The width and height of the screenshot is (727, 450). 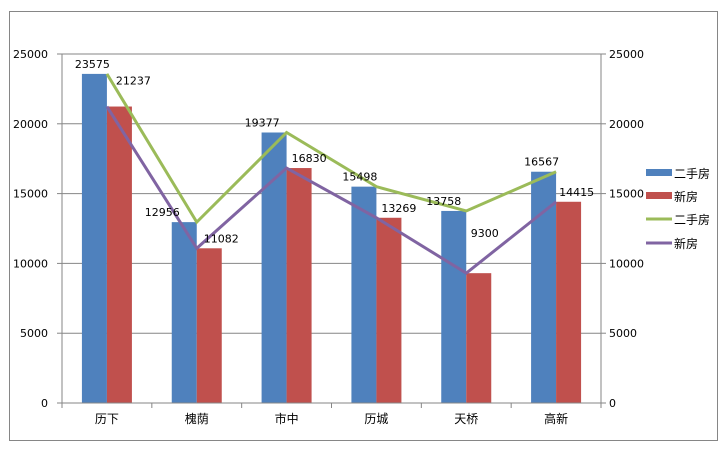 What do you see at coordinates (623, 333) in the screenshot?
I see `y2-tick-label: 5000` at bounding box center [623, 333].